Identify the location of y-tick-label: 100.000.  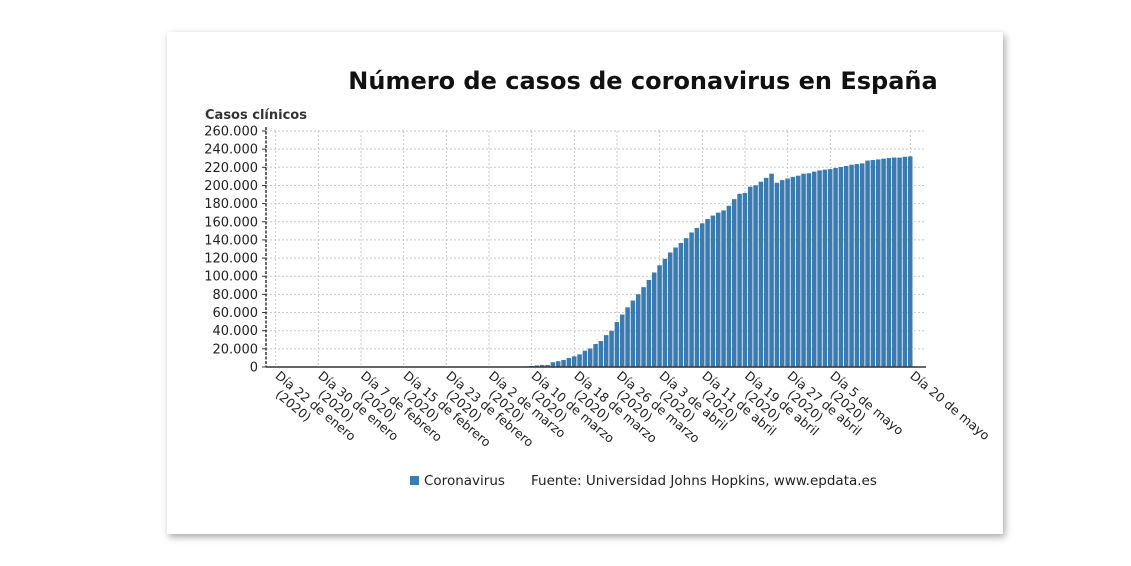
(231, 277).